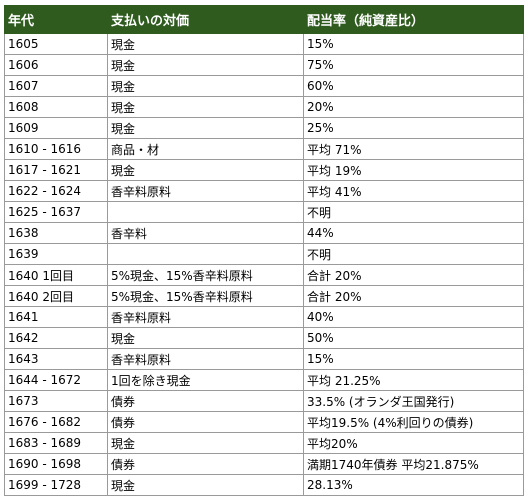  I want to click on cell-rate: 60%, so click(413, 86).